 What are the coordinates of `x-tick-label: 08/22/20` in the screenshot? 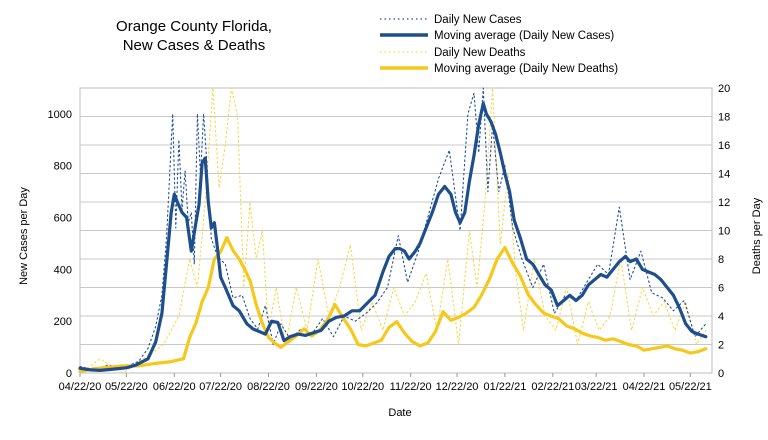 It's located at (268, 387).